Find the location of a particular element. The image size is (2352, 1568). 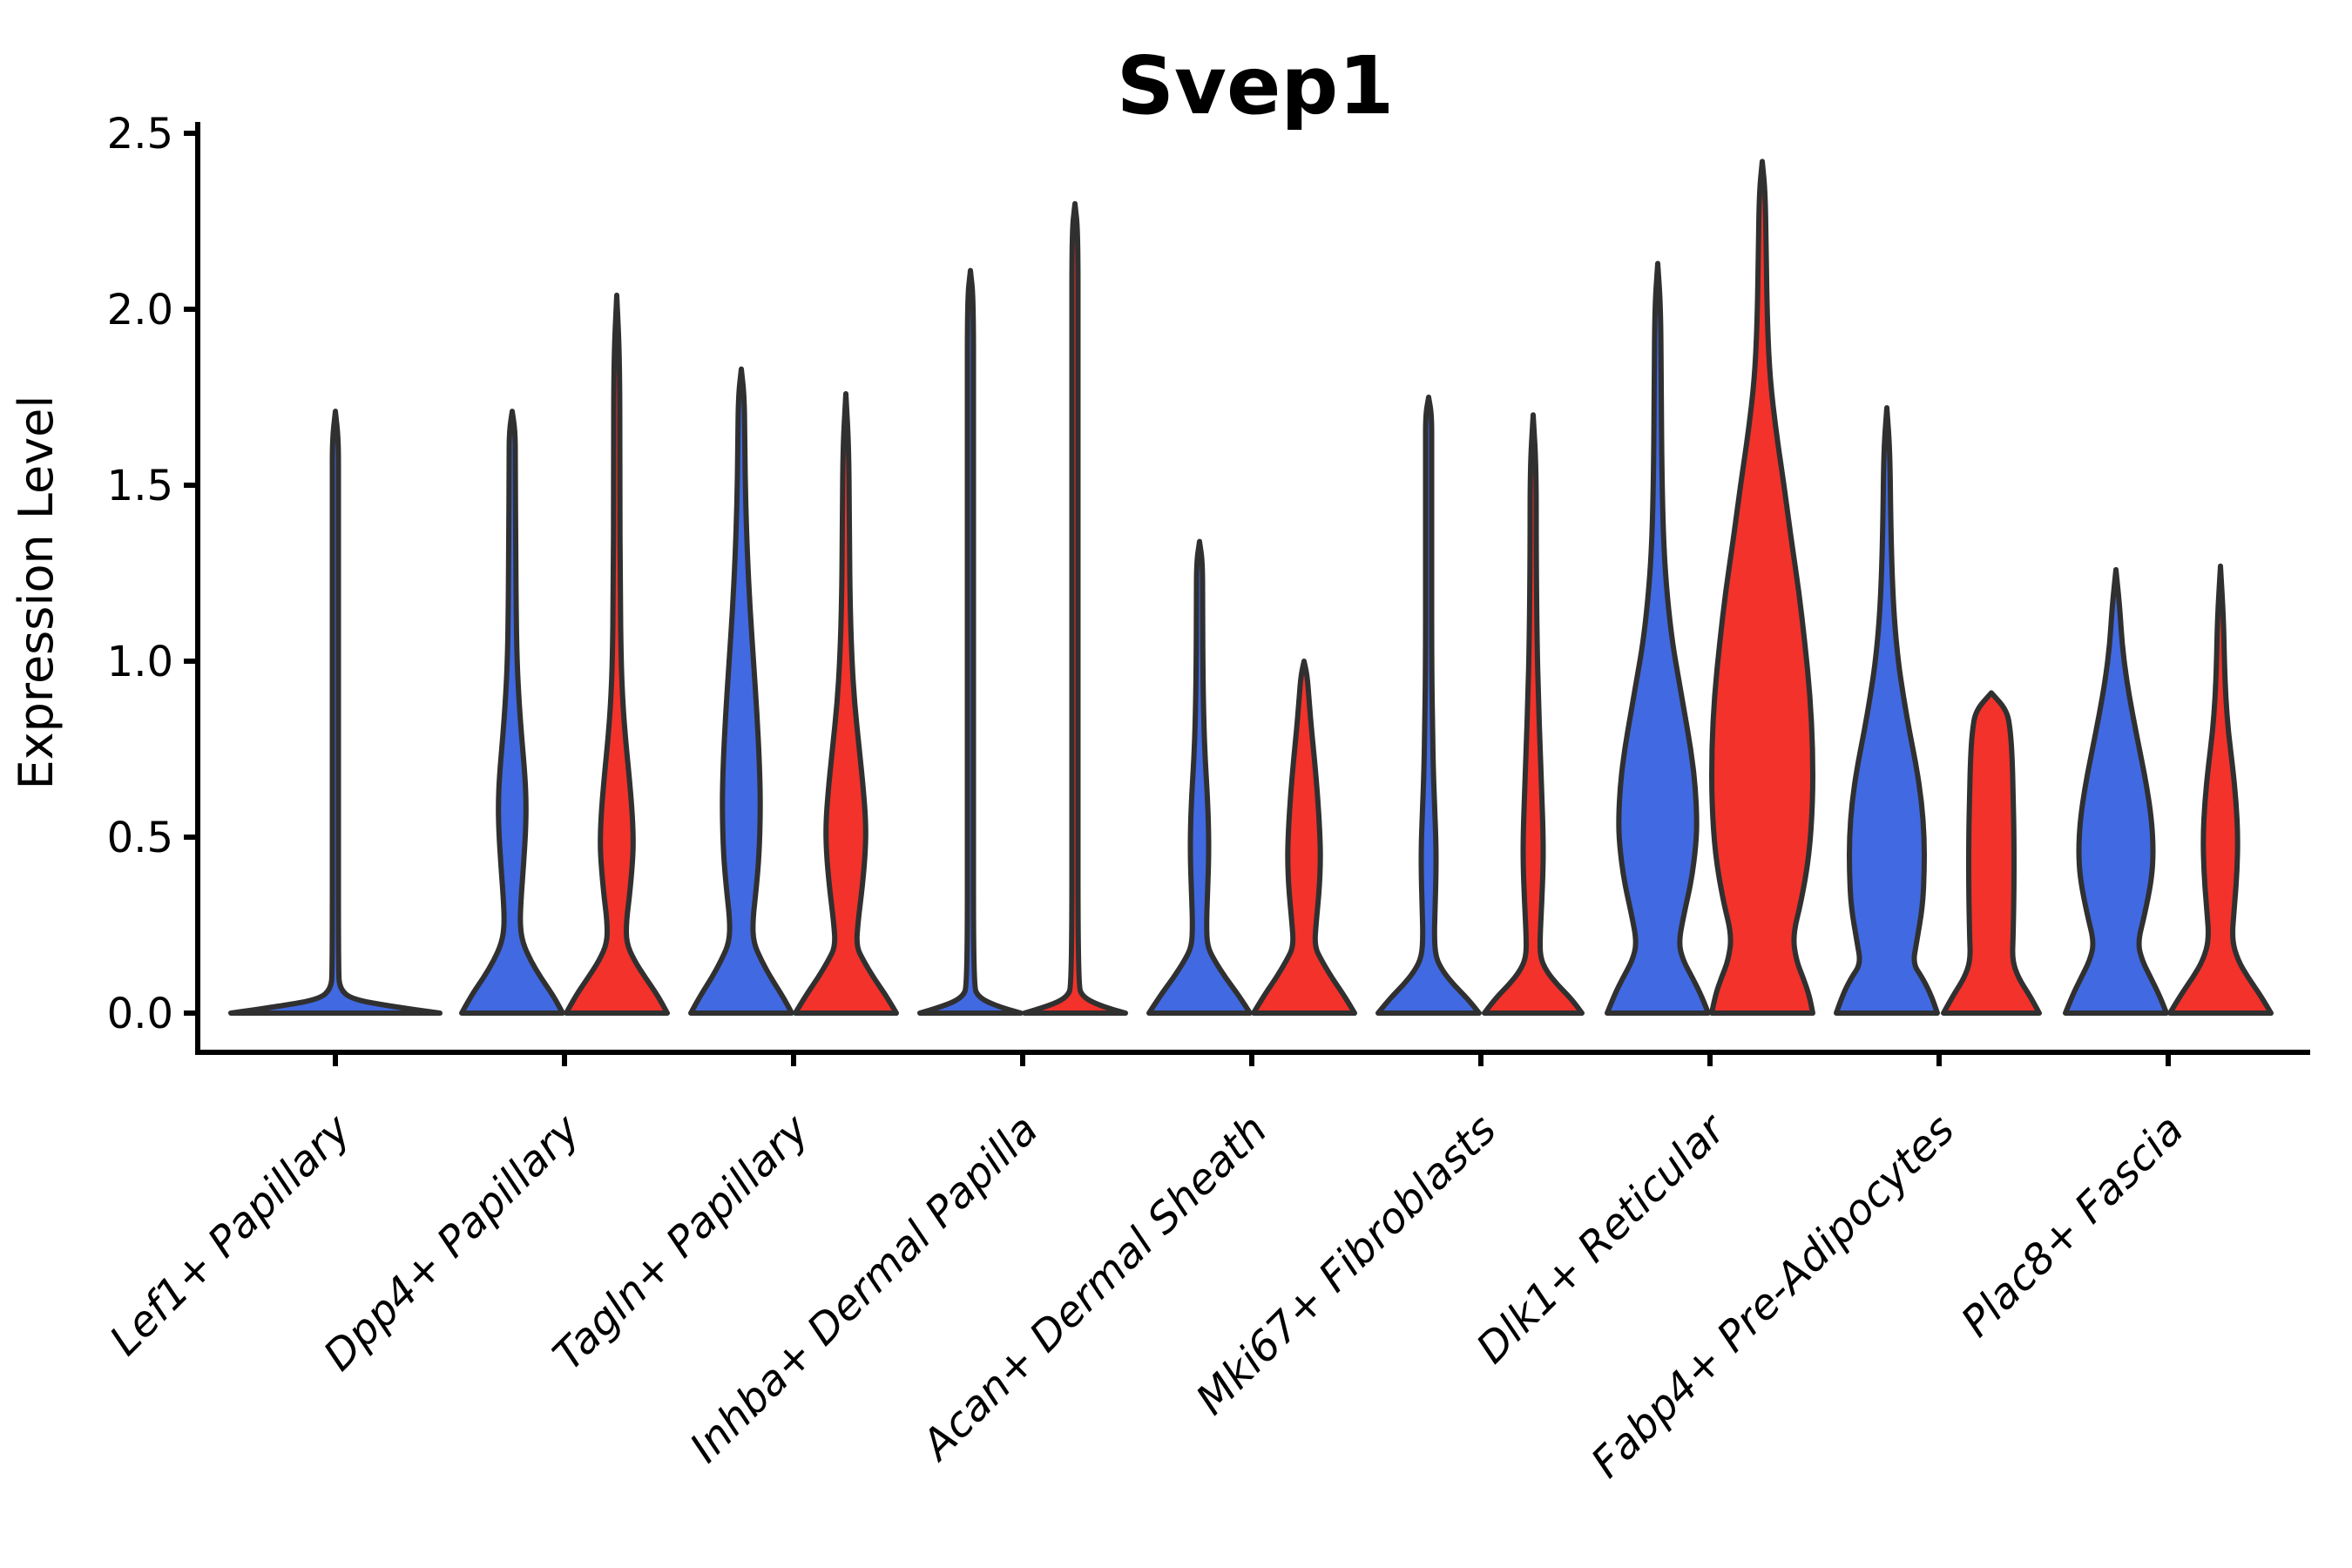

y-tick-label-4: 2.0 is located at coordinates (140, 310).